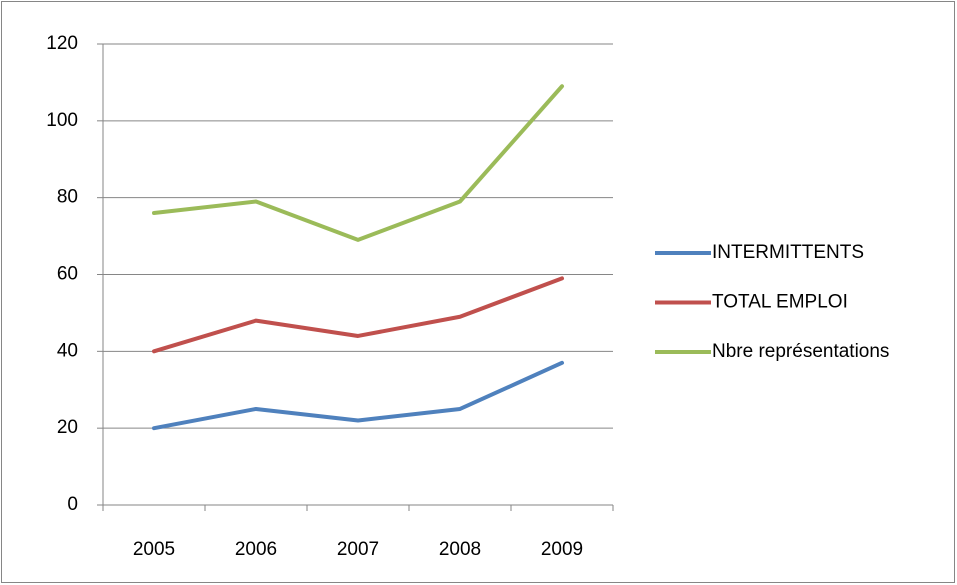 The height and width of the screenshot is (585, 957). What do you see at coordinates (67, 427) in the screenshot?
I see `y-tick-label: 20` at bounding box center [67, 427].